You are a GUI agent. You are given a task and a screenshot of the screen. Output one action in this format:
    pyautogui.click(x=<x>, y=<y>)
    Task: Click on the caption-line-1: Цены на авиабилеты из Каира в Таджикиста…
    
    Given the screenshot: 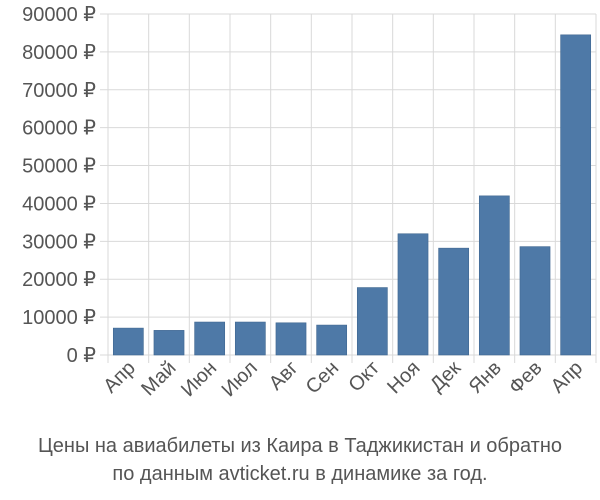 What is the action you would take?
    pyautogui.click(x=300, y=446)
    